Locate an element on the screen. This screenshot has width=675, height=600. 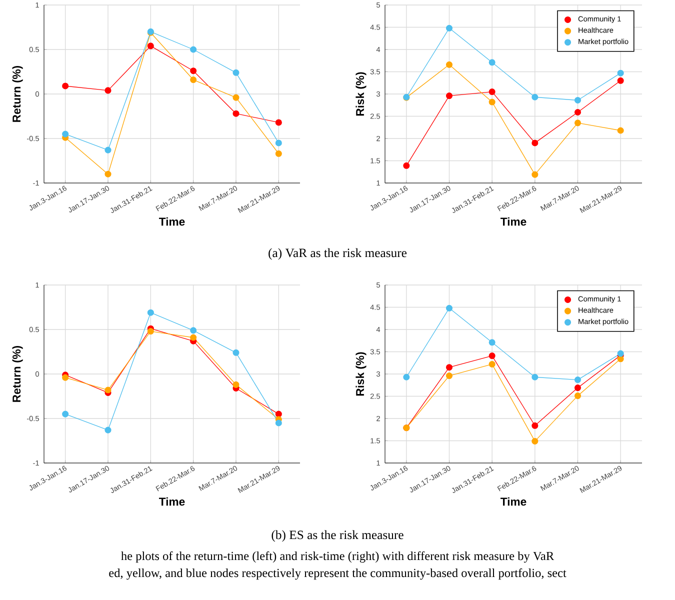
text: he plots of the return-time (left) and risk-time (right) with different risk measure by VaR is located at coordinates (337, 557).